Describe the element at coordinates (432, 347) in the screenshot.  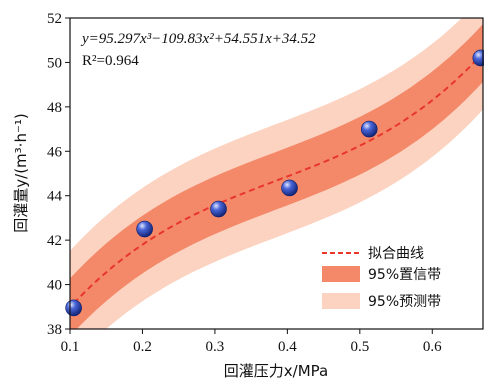
I see `x-tick-label-5: 0.6` at that location.